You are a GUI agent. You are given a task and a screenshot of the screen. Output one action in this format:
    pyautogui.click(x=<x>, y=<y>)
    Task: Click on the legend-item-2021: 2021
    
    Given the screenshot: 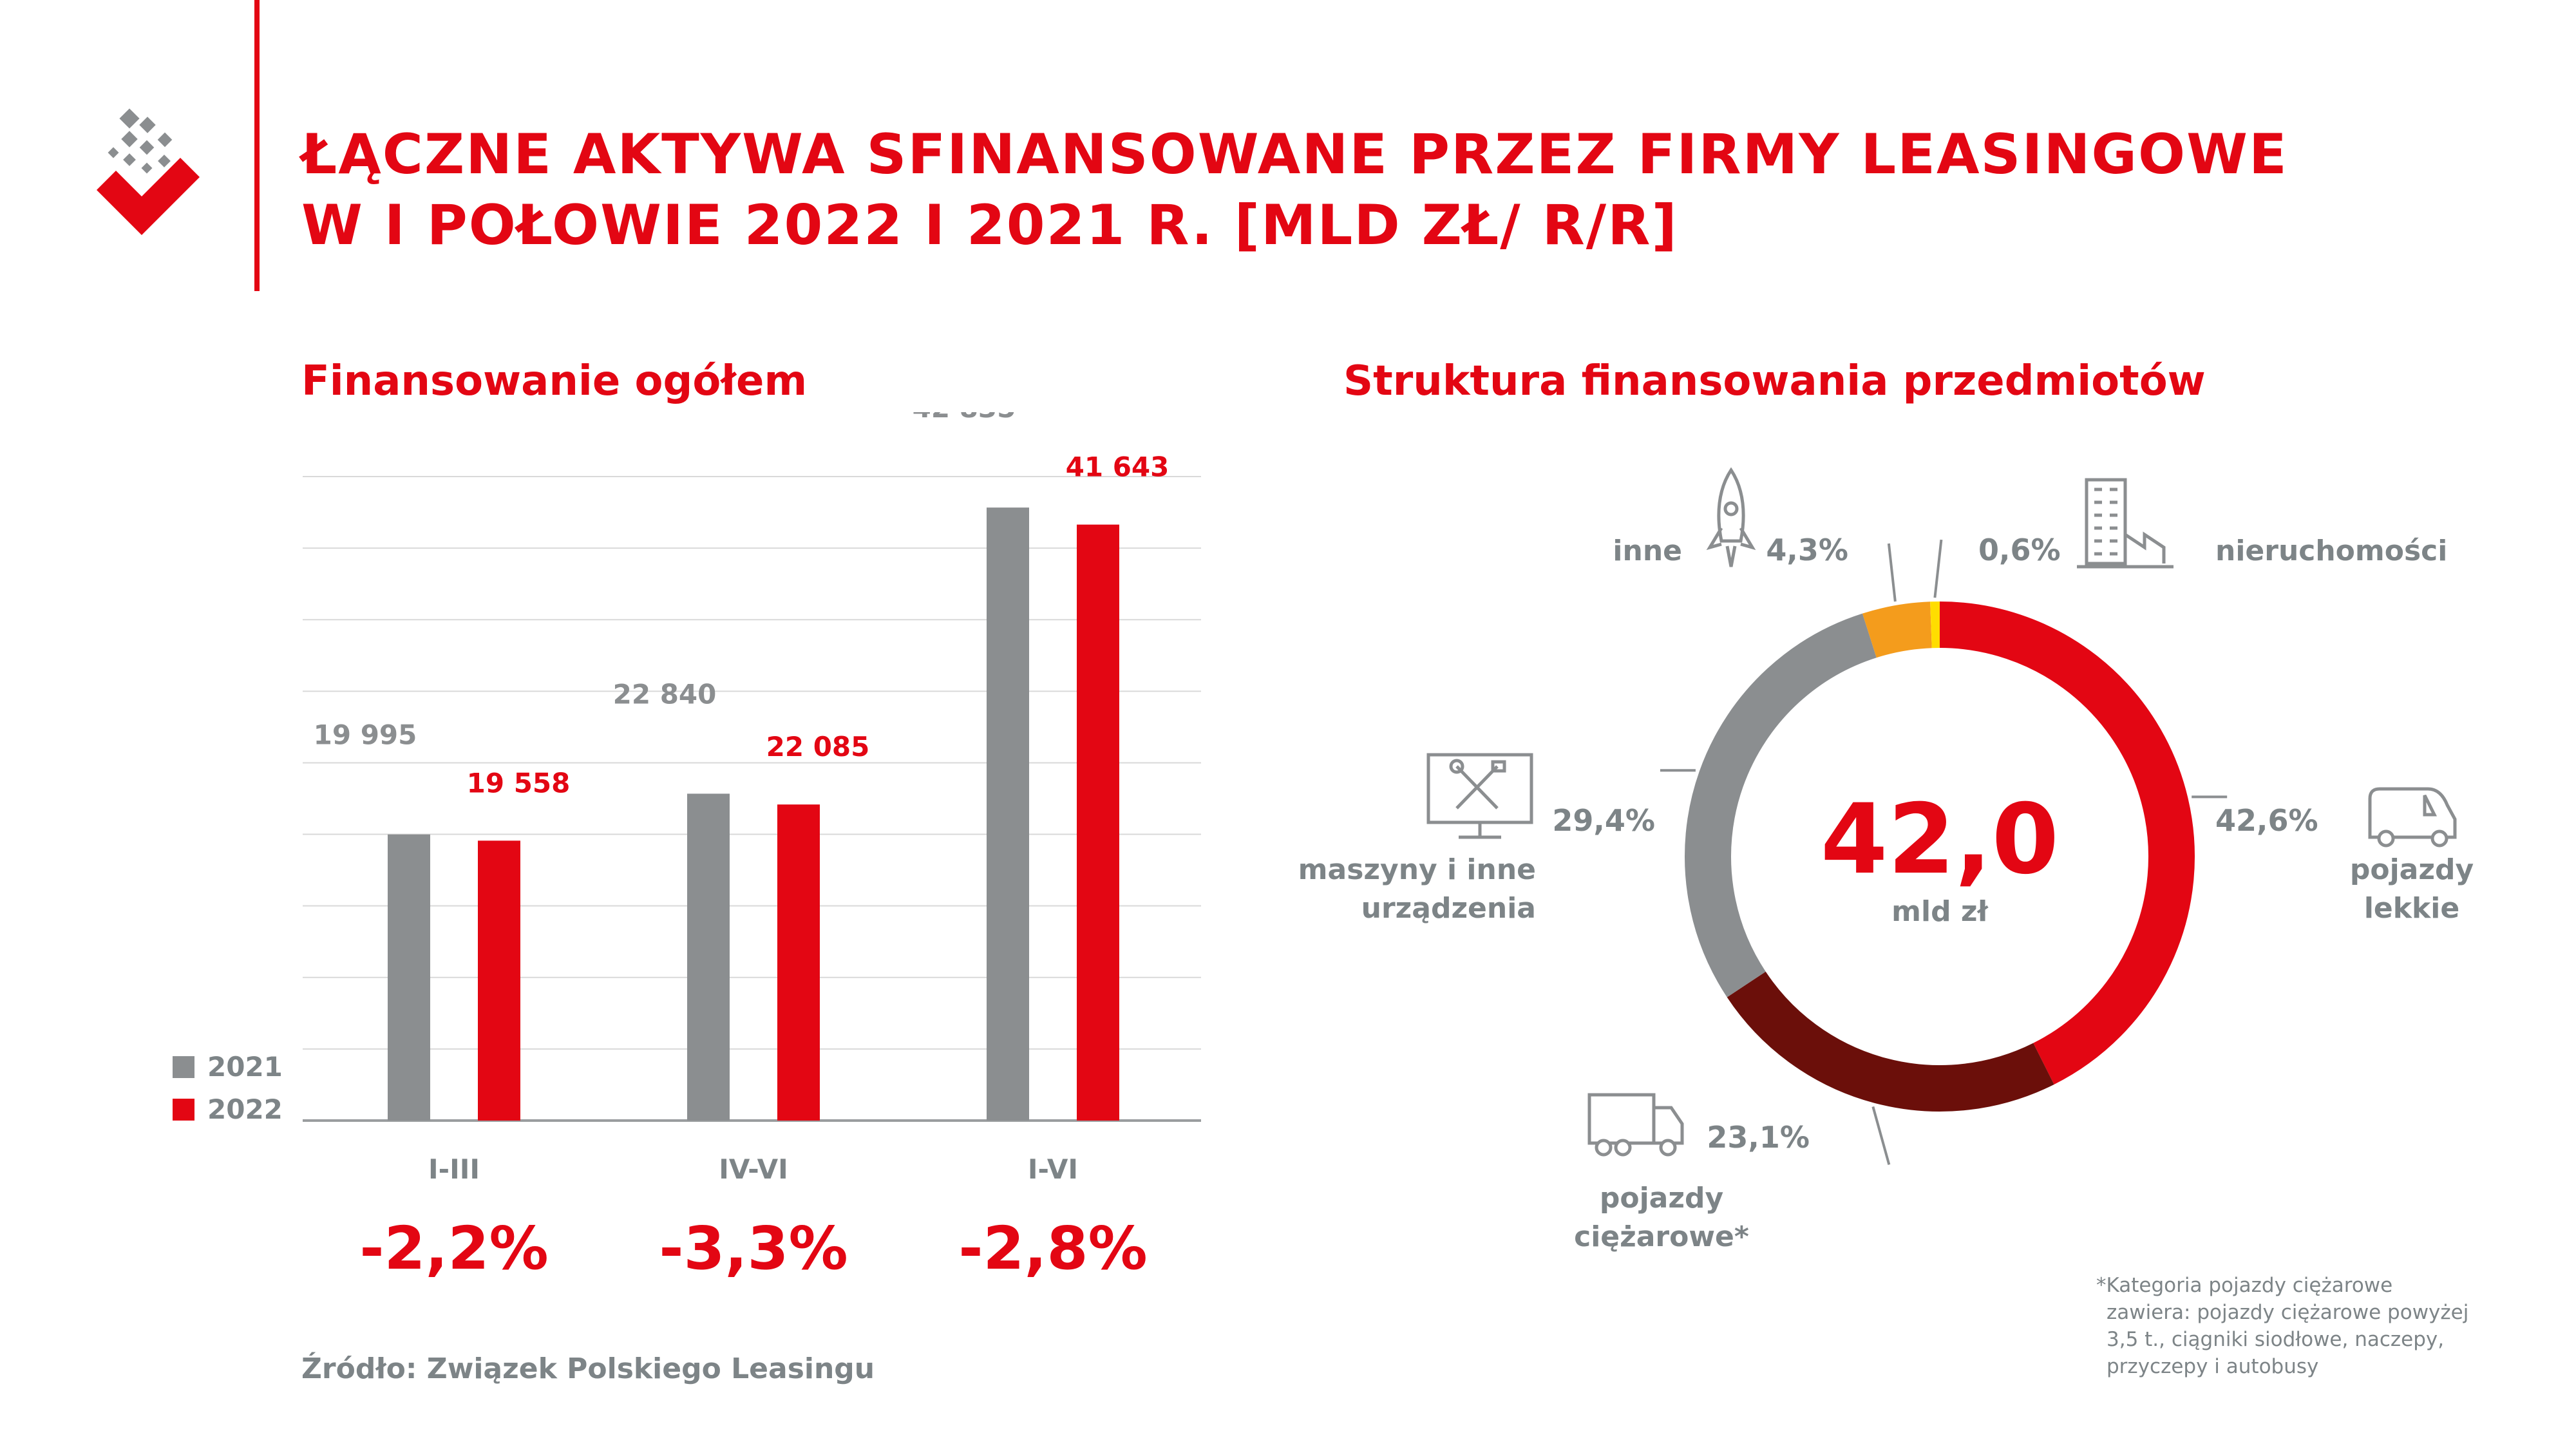 What is the action you would take?
    pyautogui.click(x=228, y=1067)
    